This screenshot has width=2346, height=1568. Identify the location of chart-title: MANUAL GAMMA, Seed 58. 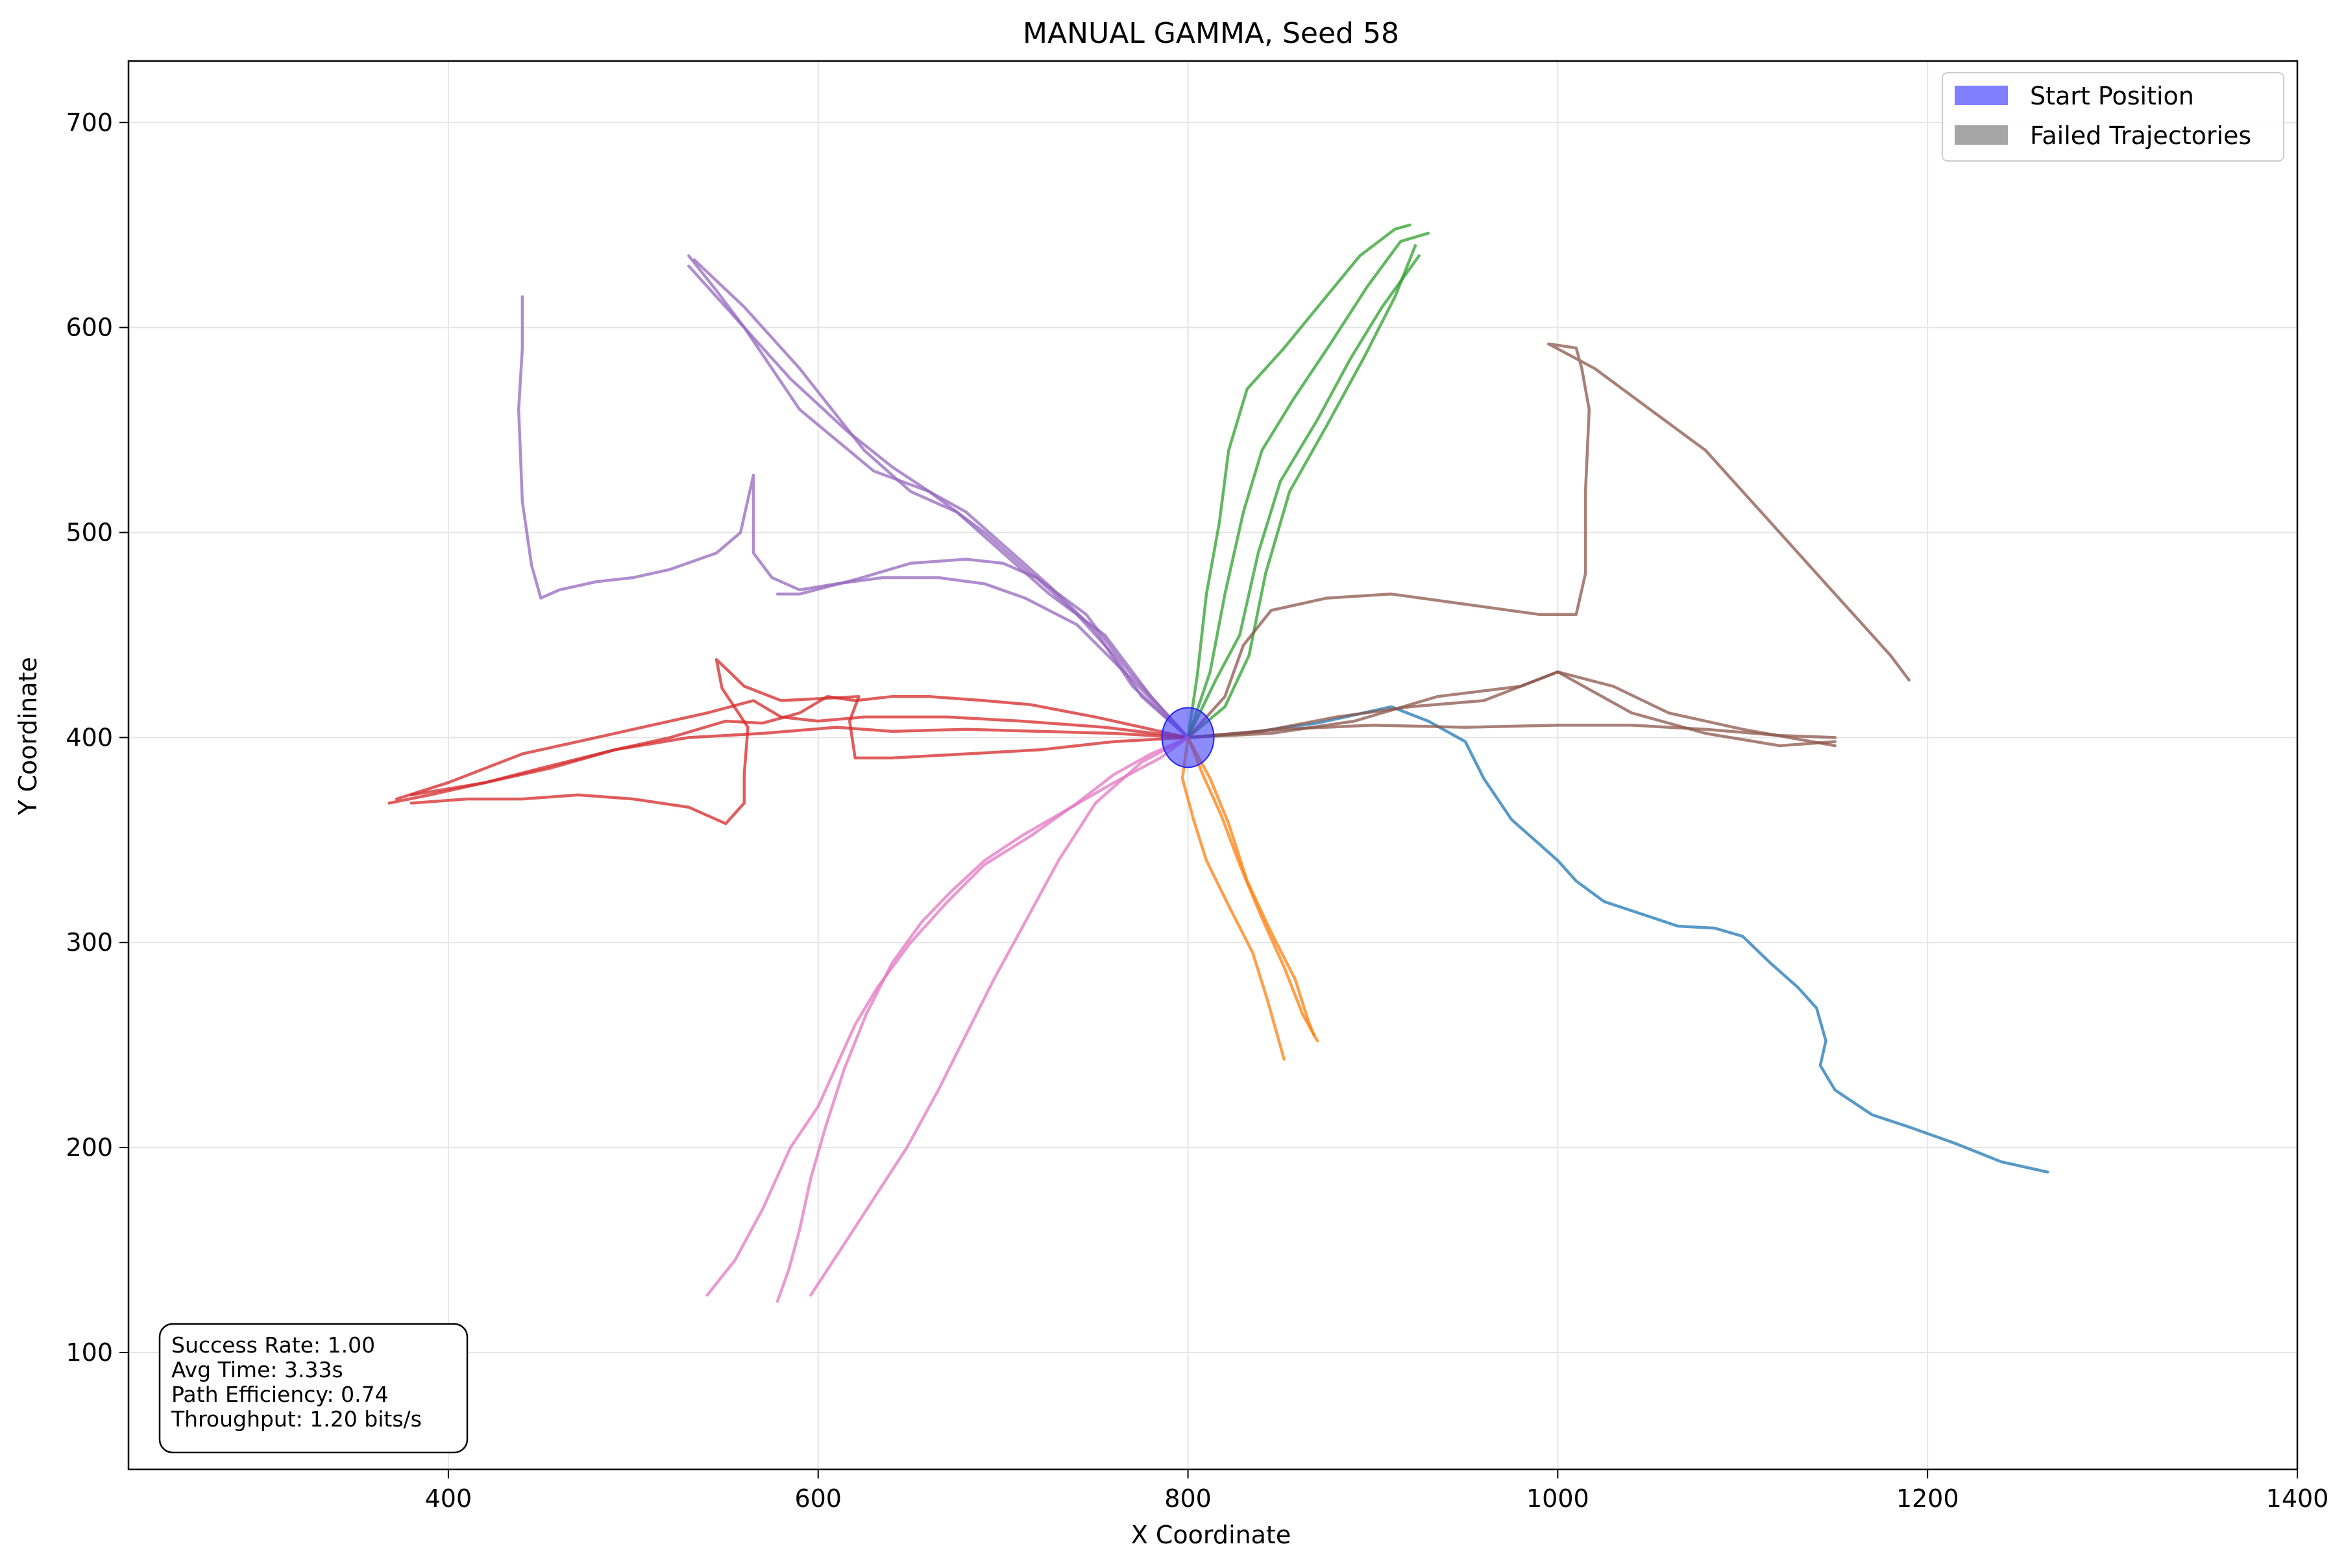
(1211, 33).